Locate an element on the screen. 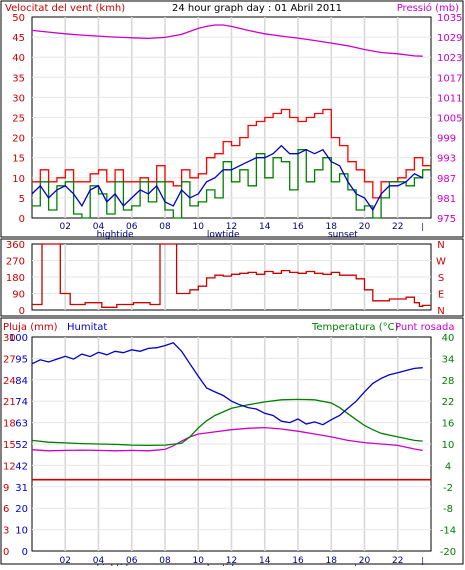 Image resolution: width=465 pixels, height=570 pixels. top-right-tick-label: 1035 is located at coordinates (449, 18).